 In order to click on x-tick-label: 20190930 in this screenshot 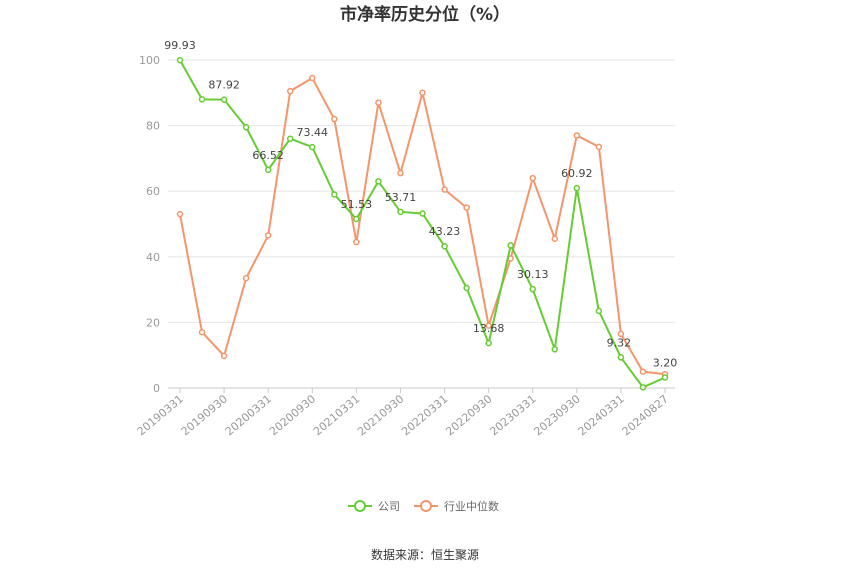, I will do `click(204, 415)`.